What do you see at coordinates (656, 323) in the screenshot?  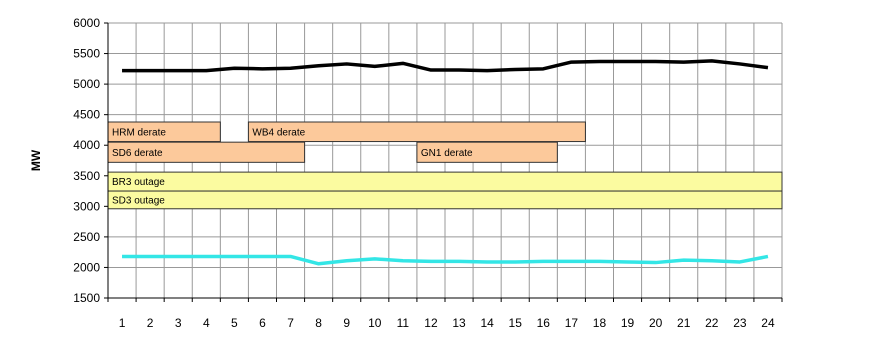 I see `x-tick-label: 20` at bounding box center [656, 323].